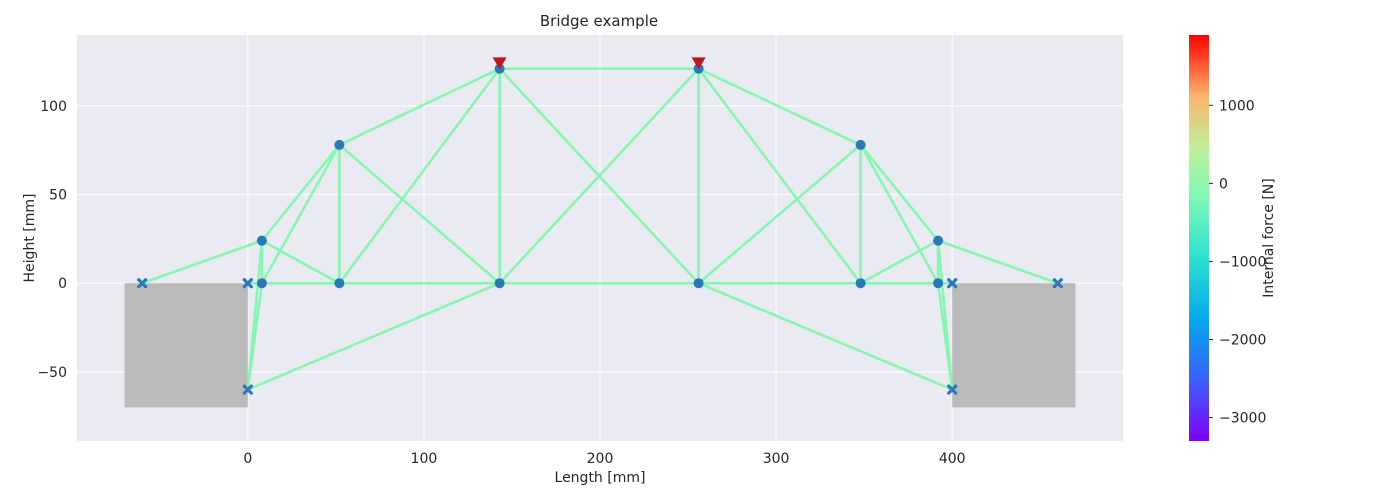 The height and width of the screenshot is (500, 1400). What do you see at coordinates (53, 107) in the screenshot?
I see `y-tick-label: 100` at bounding box center [53, 107].